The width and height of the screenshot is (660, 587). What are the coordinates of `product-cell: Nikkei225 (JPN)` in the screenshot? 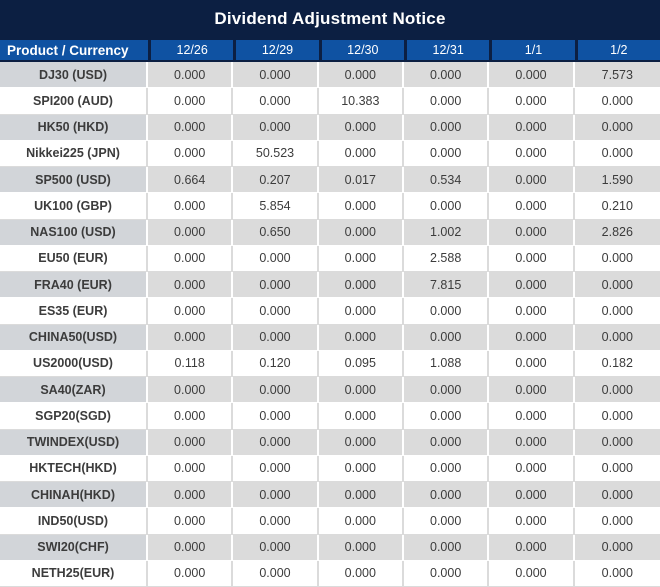 It's located at (74, 153).